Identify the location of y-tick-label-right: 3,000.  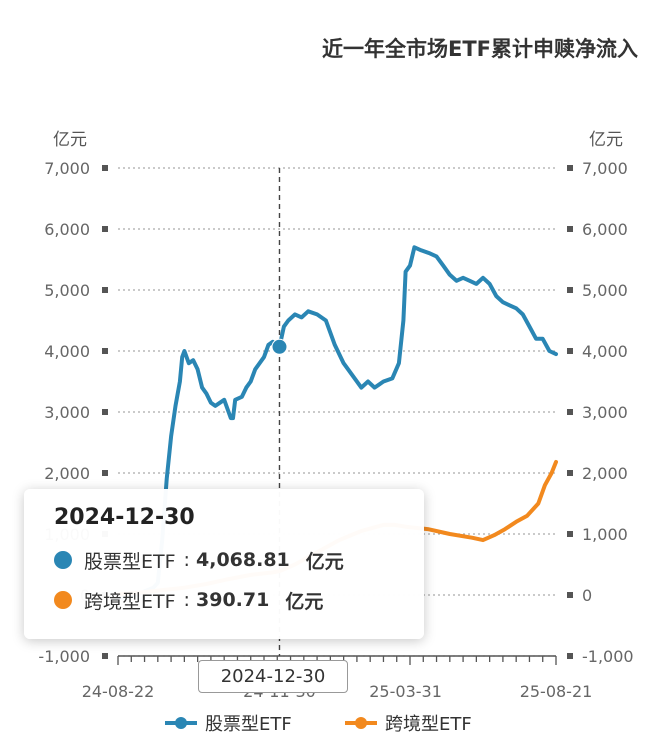
(605, 412).